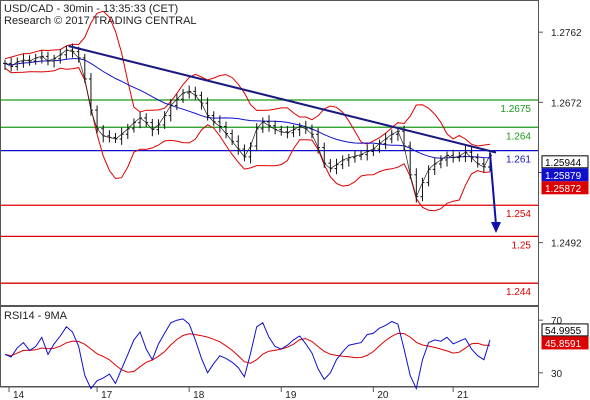 The height and width of the screenshot is (400, 590). What do you see at coordinates (557, 374) in the screenshot?
I see `rsi-tick-label-1: 30` at bounding box center [557, 374].